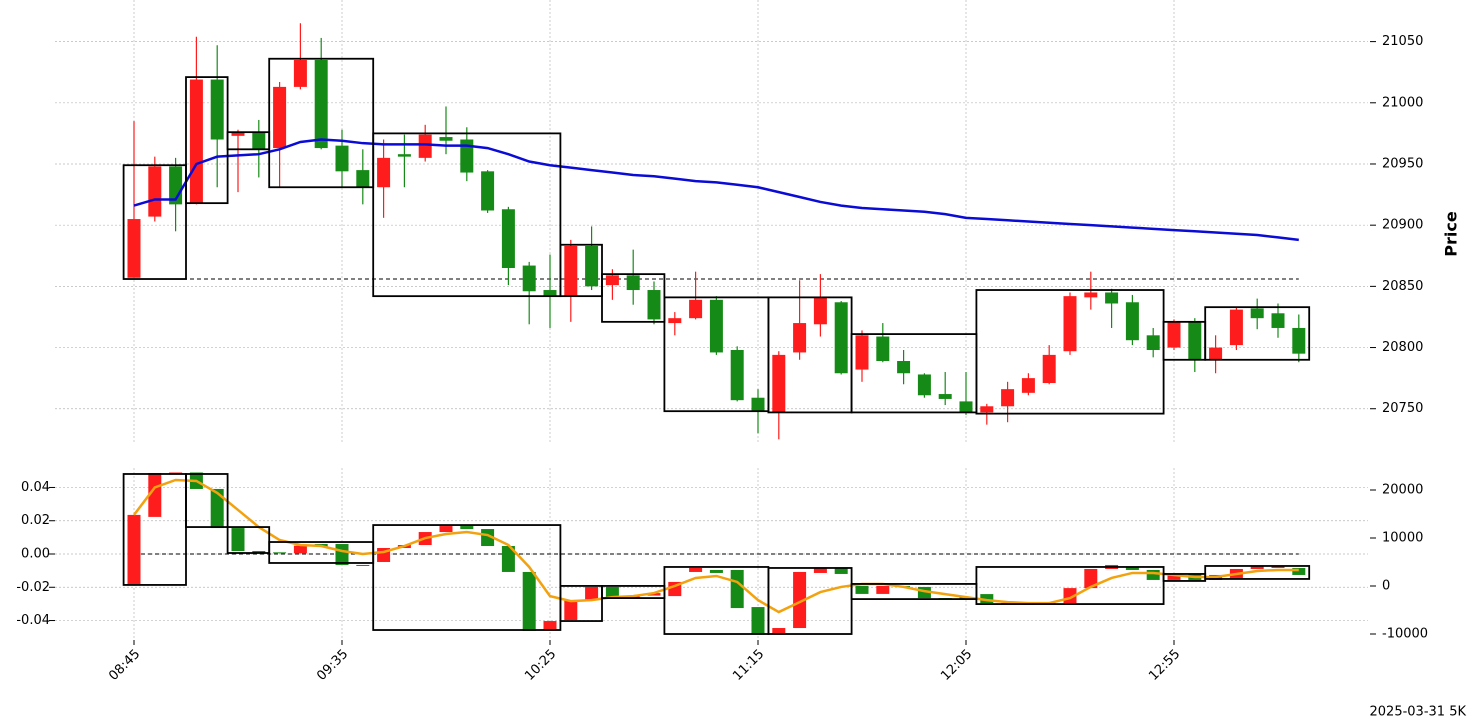 The width and height of the screenshot is (1472, 721). Describe the element at coordinates (1386, 585) in the screenshot. I see `y2-tick-label: 0` at that location.